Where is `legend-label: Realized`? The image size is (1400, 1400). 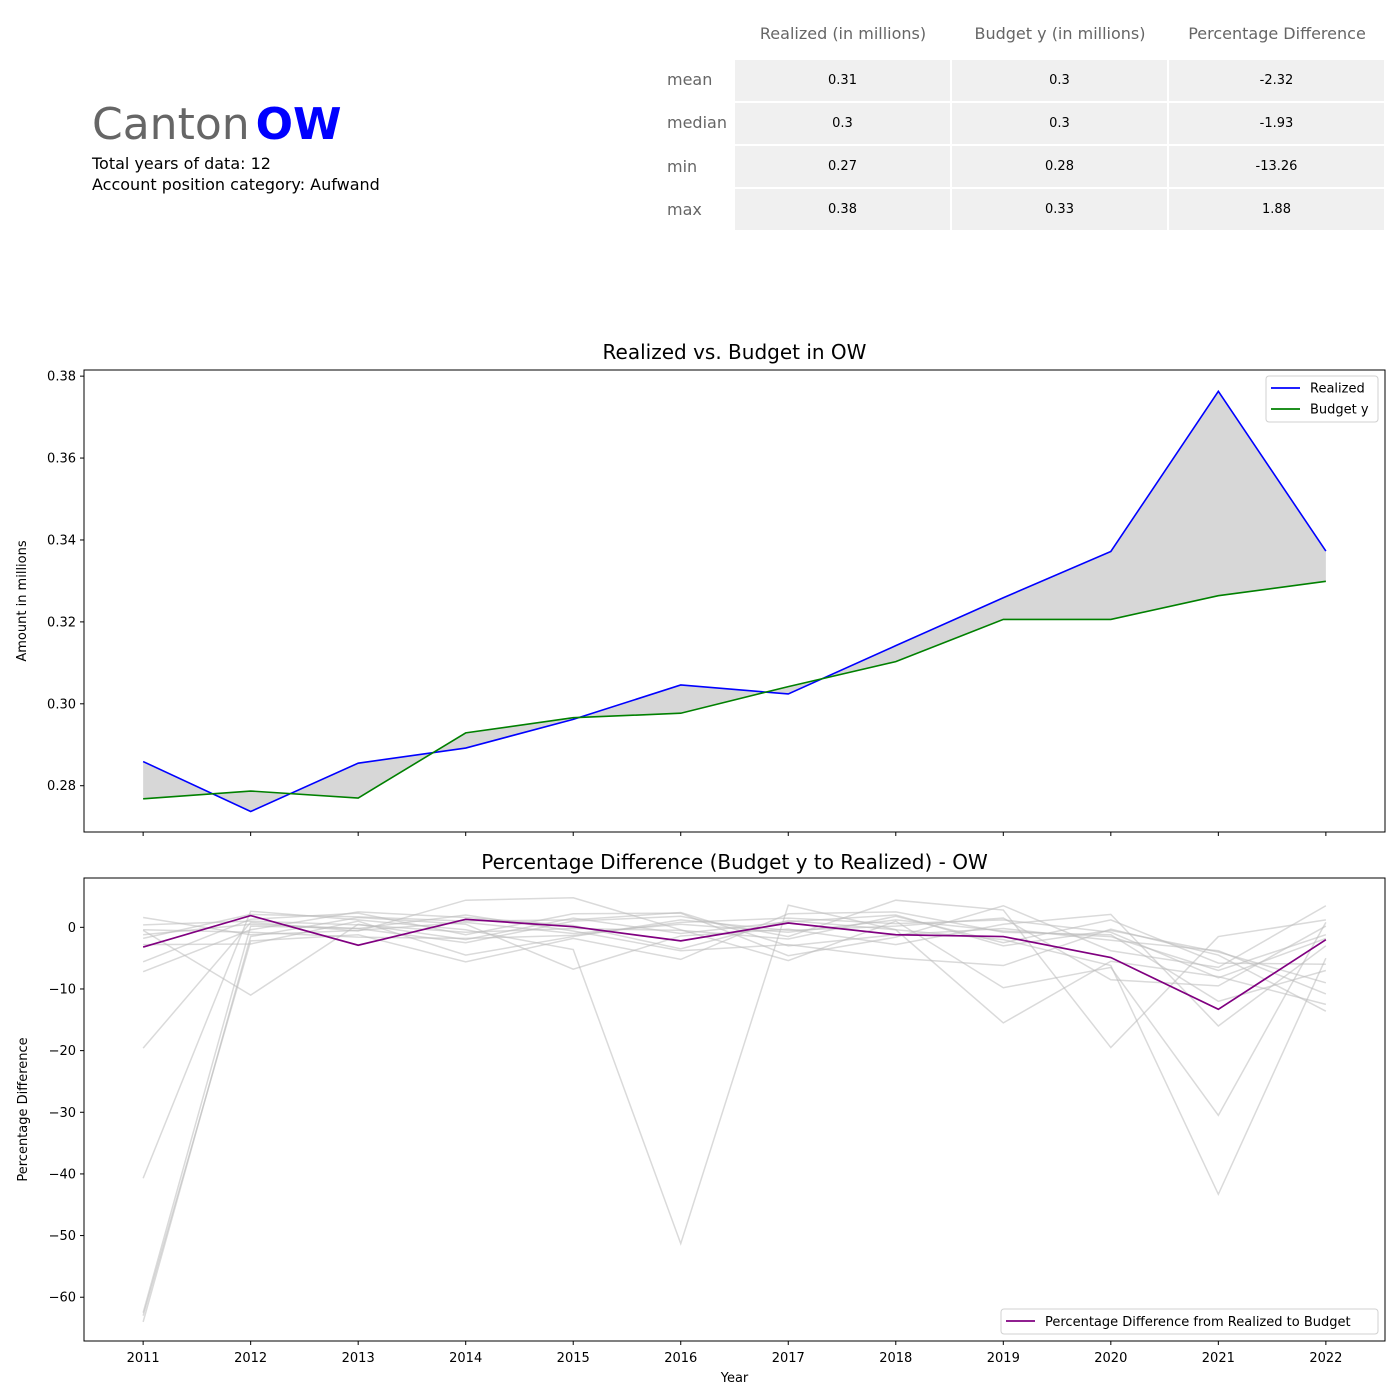 legend-label: Realized is located at coordinates (1337, 389).